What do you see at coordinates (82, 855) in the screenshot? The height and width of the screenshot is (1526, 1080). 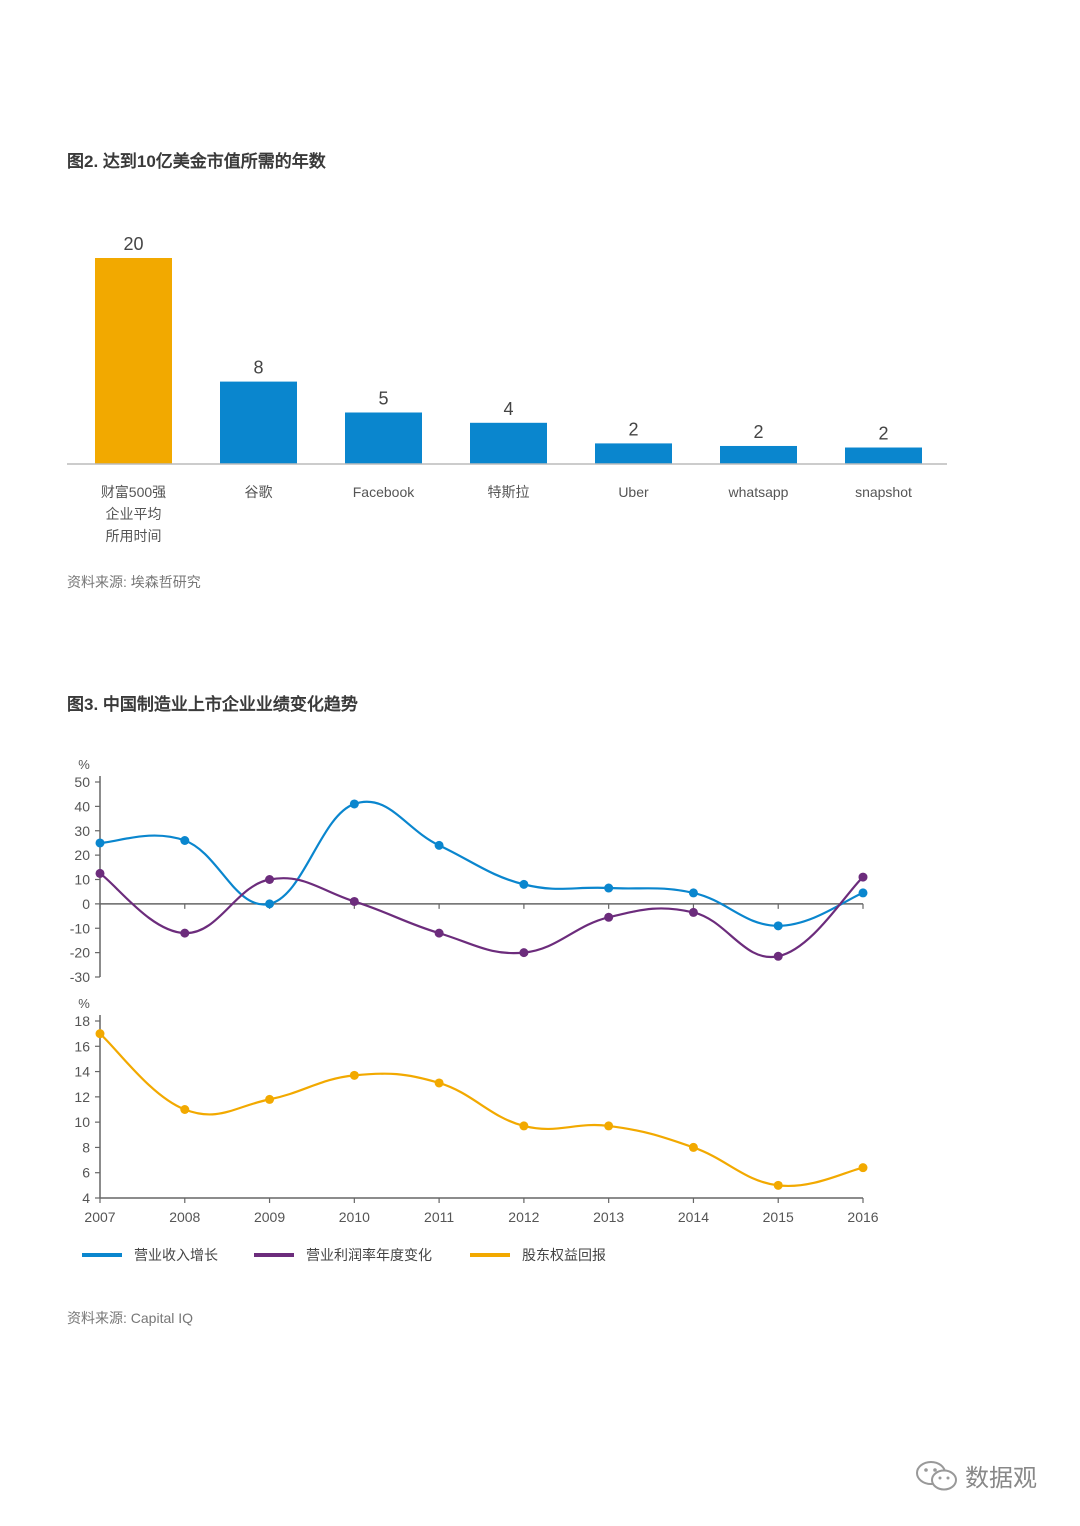 I see `panel-0-y-tick-label-3: 20` at bounding box center [82, 855].